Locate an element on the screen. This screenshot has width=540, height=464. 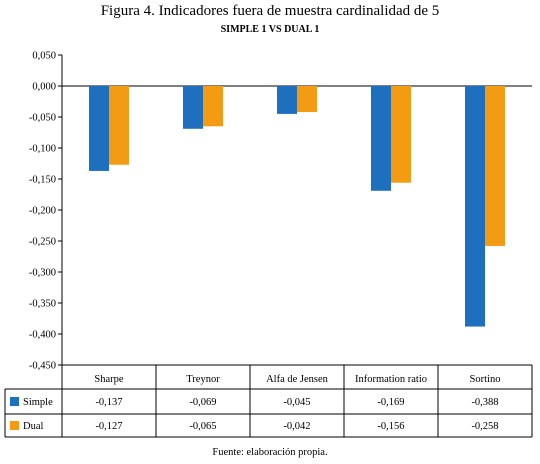
data-table-value: -0,045 is located at coordinates (296, 402).